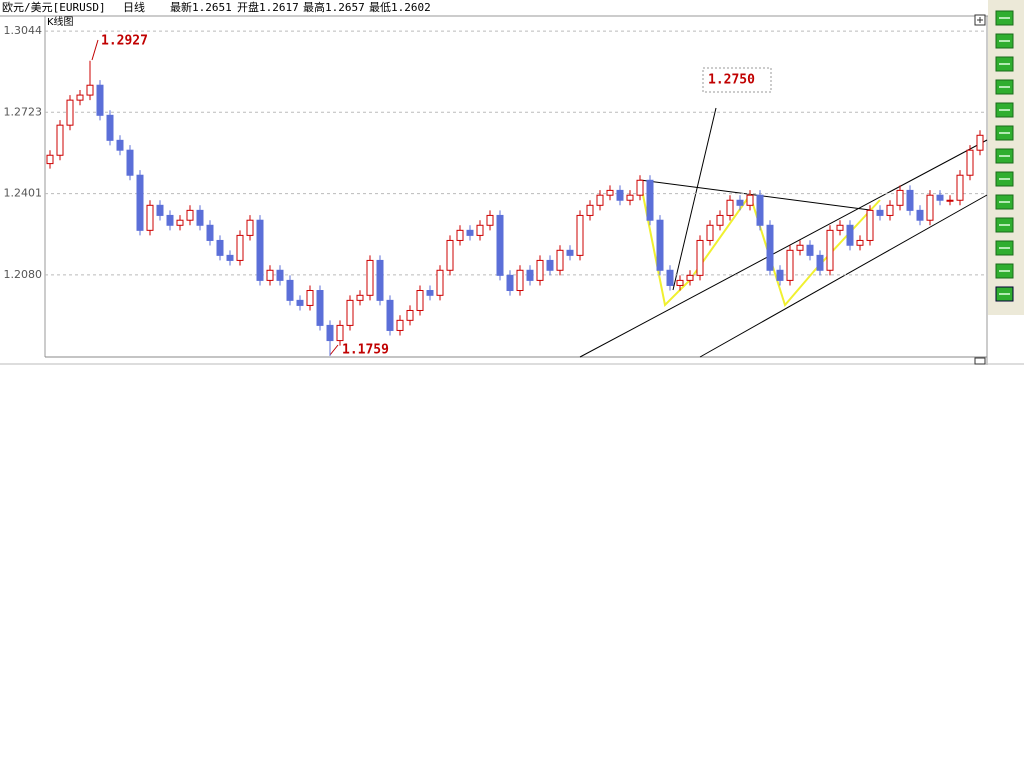  What do you see at coordinates (400, 7) in the screenshot?
I see `low-price: 最低1.2602` at bounding box center [400, 7].